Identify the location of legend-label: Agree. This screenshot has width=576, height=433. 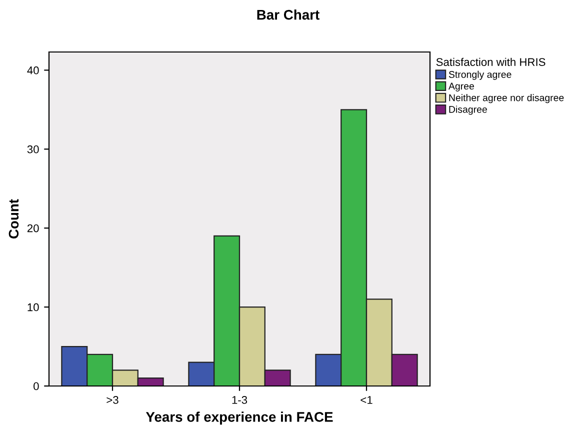
(461, 87).